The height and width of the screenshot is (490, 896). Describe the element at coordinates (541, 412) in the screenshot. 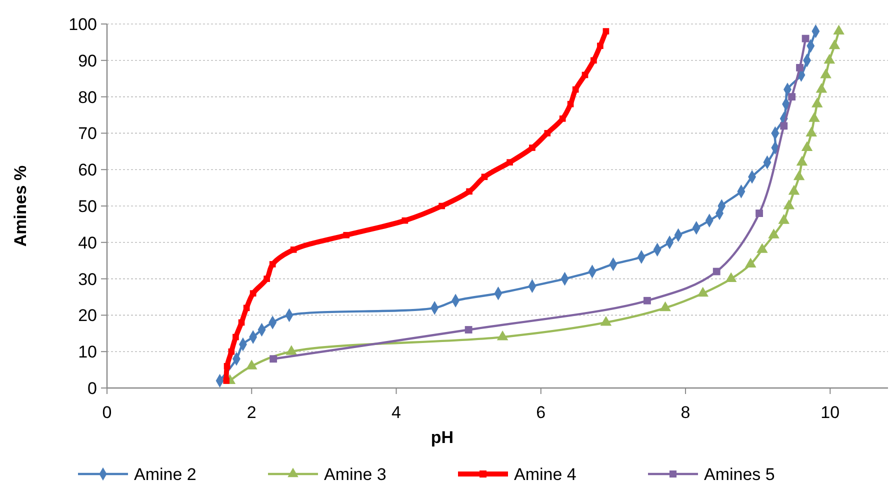

I see `x-tick-label: 6` at that location.